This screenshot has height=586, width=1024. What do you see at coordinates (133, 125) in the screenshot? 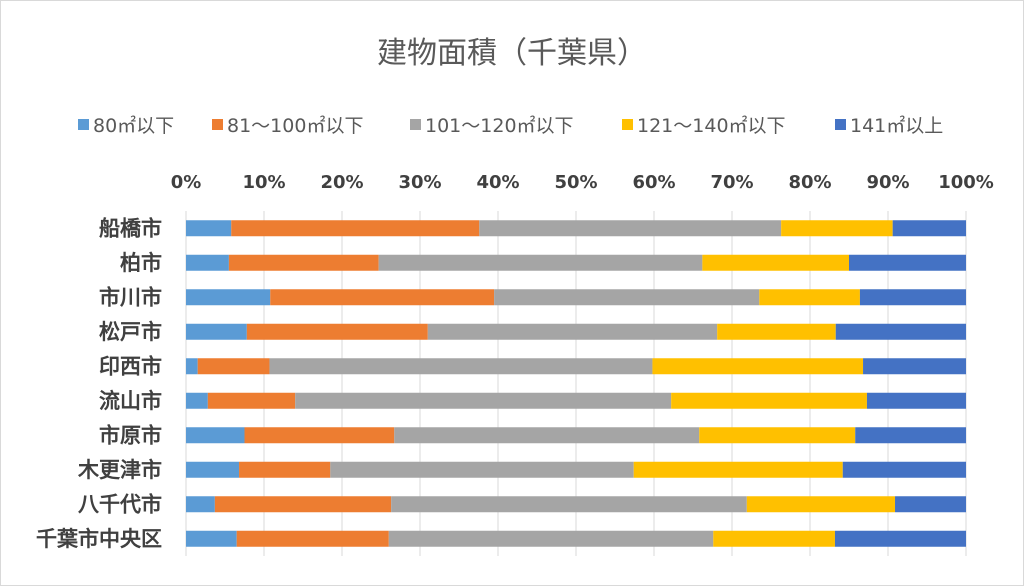
I see `legend-label: 80㎡以下` at bounding box center [133, 125].